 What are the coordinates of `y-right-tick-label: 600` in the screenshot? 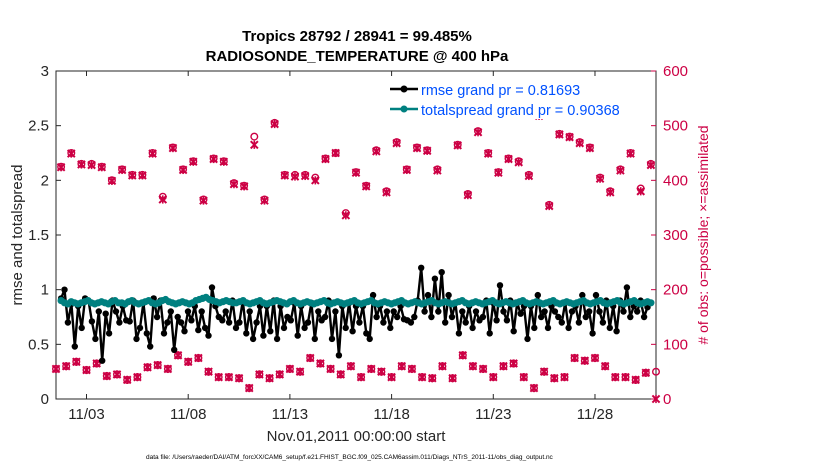 It's located at (675, 71).